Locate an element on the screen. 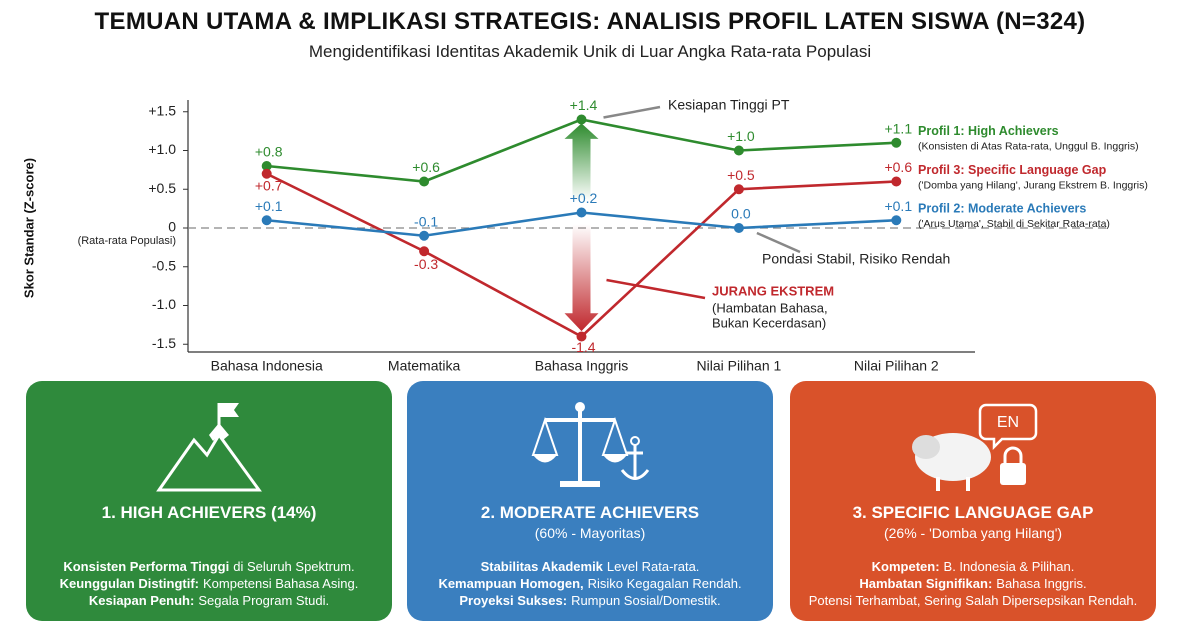  legend-name: Profil 1: High Achievers is located at coordinates (988, 131).